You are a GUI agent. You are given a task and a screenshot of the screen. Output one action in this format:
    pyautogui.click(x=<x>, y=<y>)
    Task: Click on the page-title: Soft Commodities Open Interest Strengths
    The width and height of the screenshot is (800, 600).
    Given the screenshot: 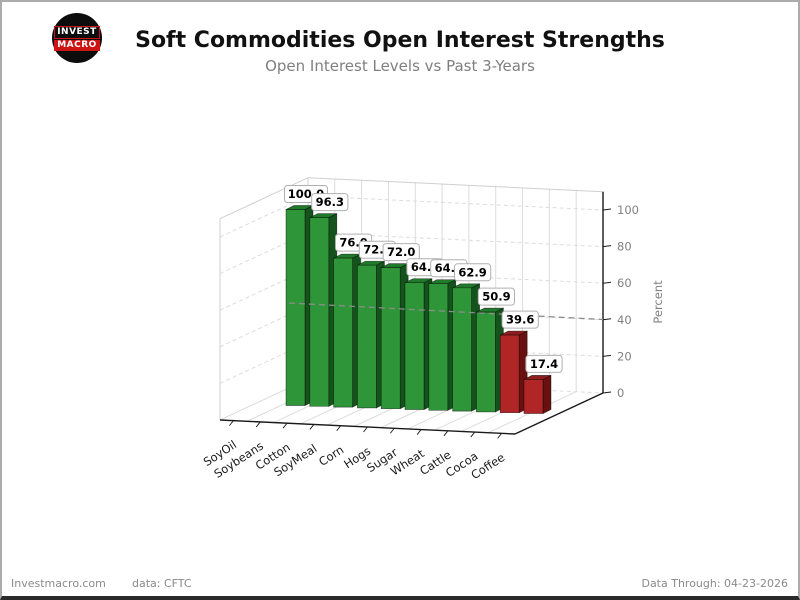 What is the action you would take?
    pyautogui.click(x=400, y=40)
    